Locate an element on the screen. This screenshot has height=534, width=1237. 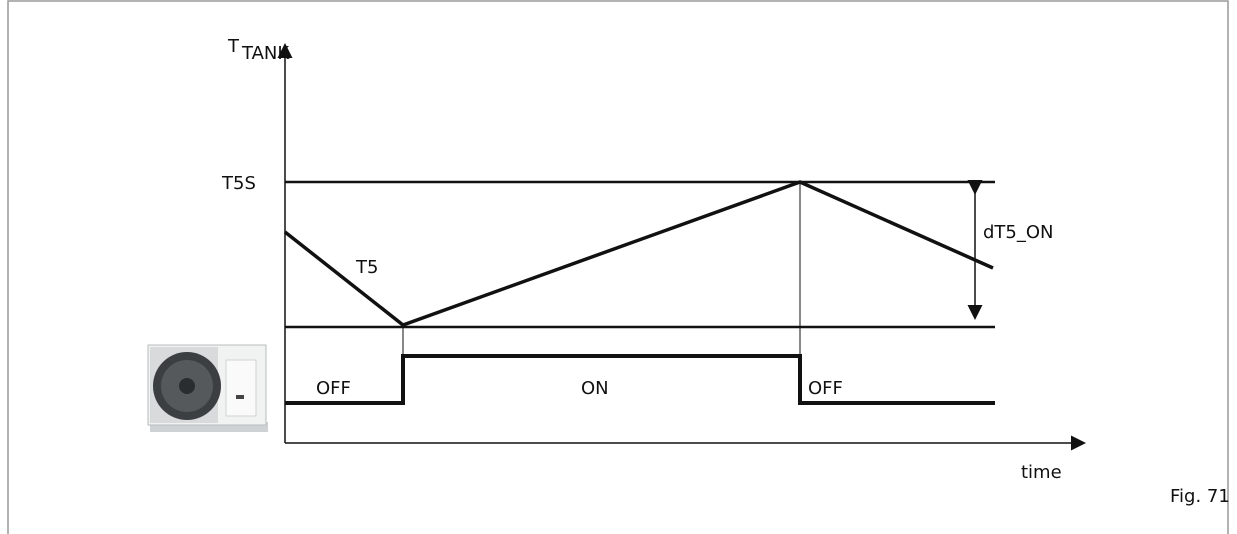
figure-caption: Fig. 71 is located at coordinates (1200, 496).